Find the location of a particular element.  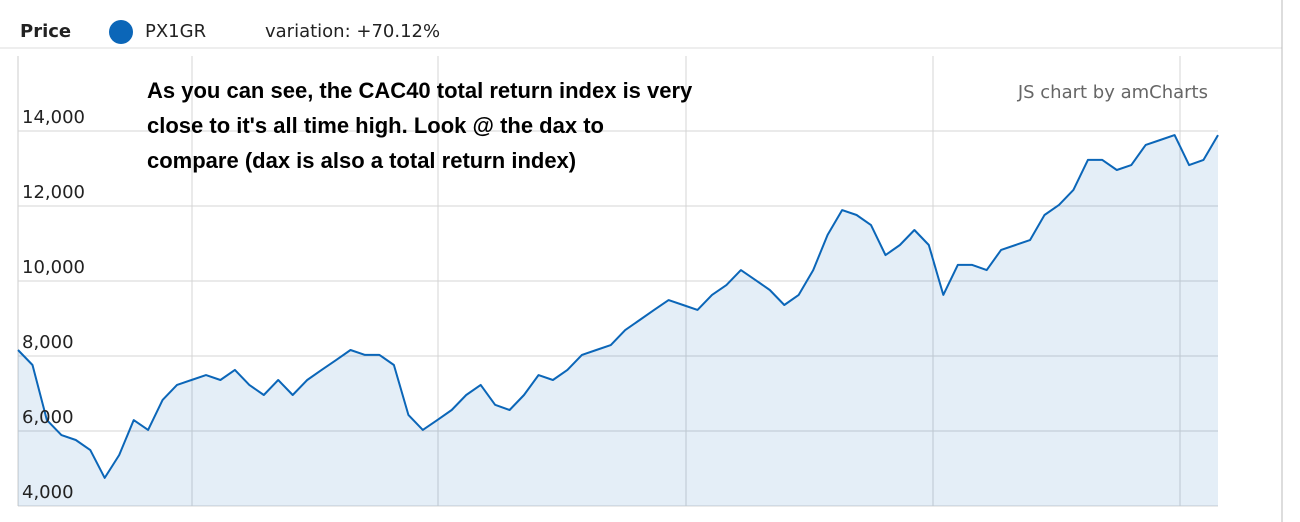

legend-swatch is located at coordinates (121, 32).